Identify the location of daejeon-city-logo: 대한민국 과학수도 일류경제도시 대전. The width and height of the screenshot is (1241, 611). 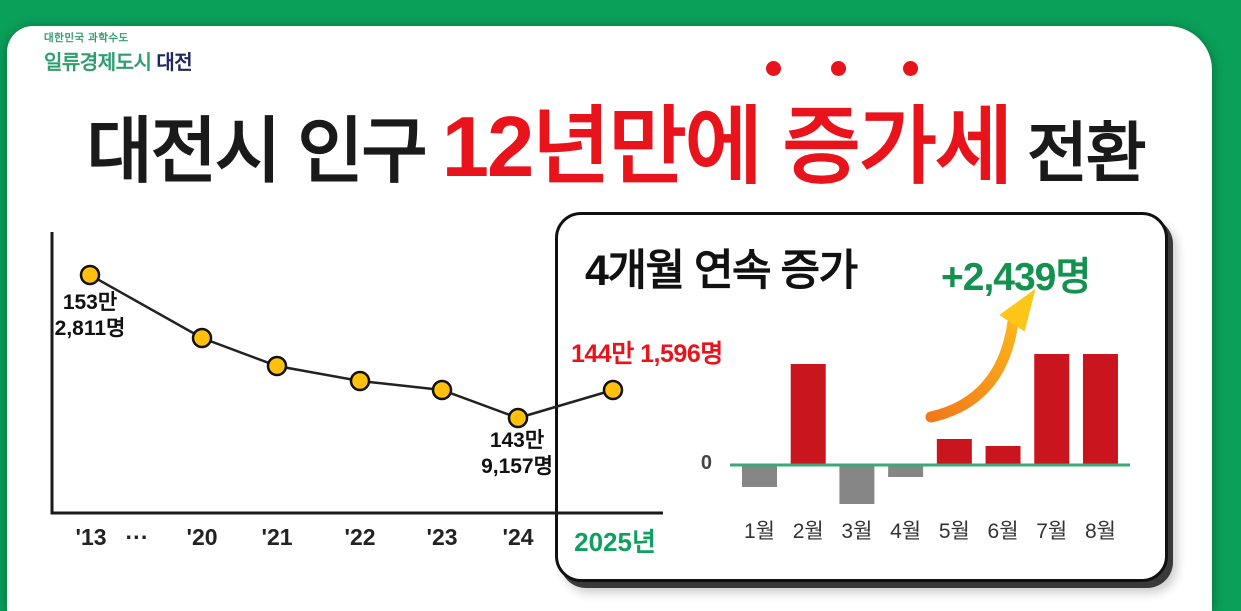
(118, 52).